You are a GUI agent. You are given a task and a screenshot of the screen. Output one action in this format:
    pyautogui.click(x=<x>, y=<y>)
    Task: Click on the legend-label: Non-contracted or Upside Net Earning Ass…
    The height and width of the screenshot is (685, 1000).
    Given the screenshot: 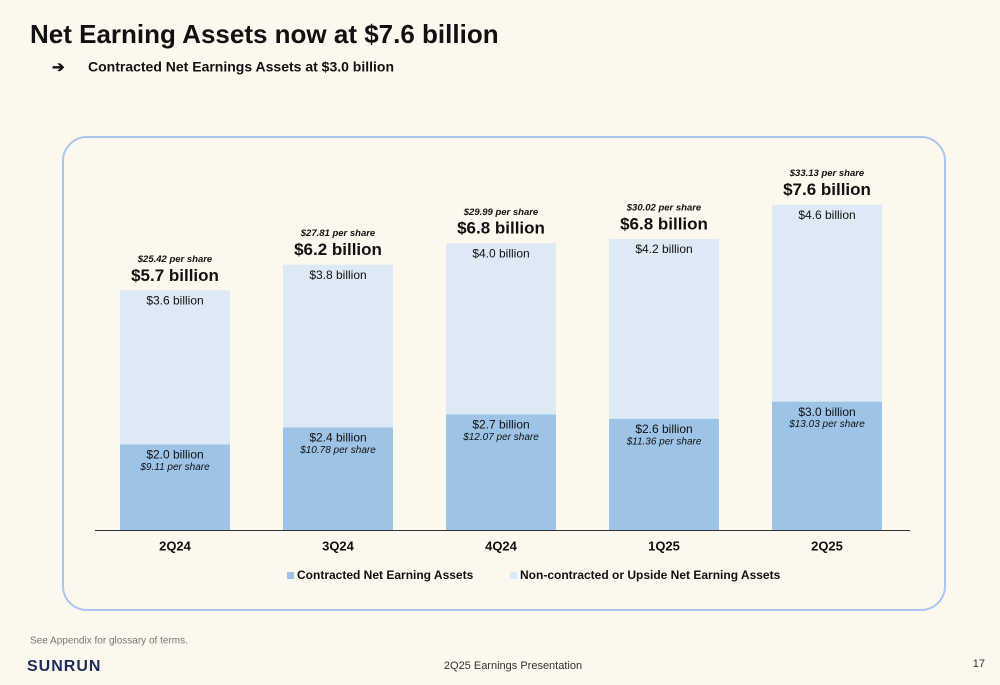 What is the action you would take?
    pyautogui.click(x=650, y=575)
    